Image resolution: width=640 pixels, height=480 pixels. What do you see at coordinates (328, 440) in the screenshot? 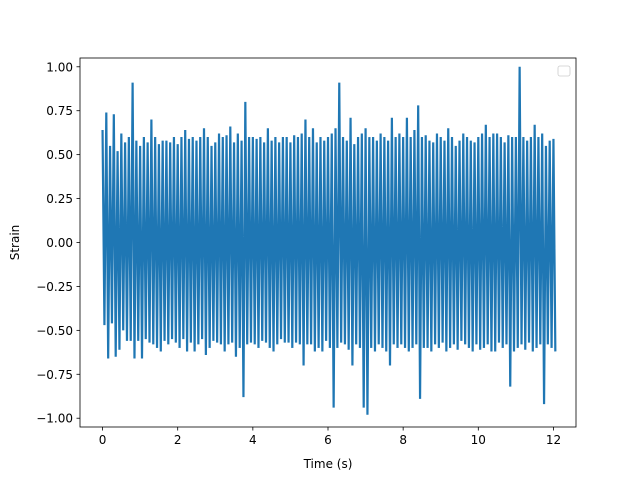
I see `x-tick-label: 6` at bounding box center [328, 440].